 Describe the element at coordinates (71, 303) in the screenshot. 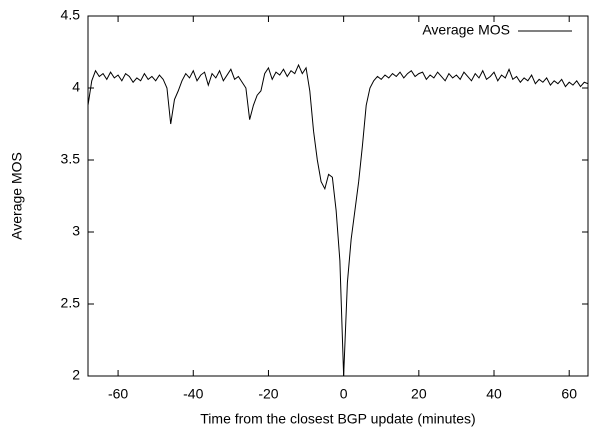

I see `y-tick-label: 2.5` at that location.